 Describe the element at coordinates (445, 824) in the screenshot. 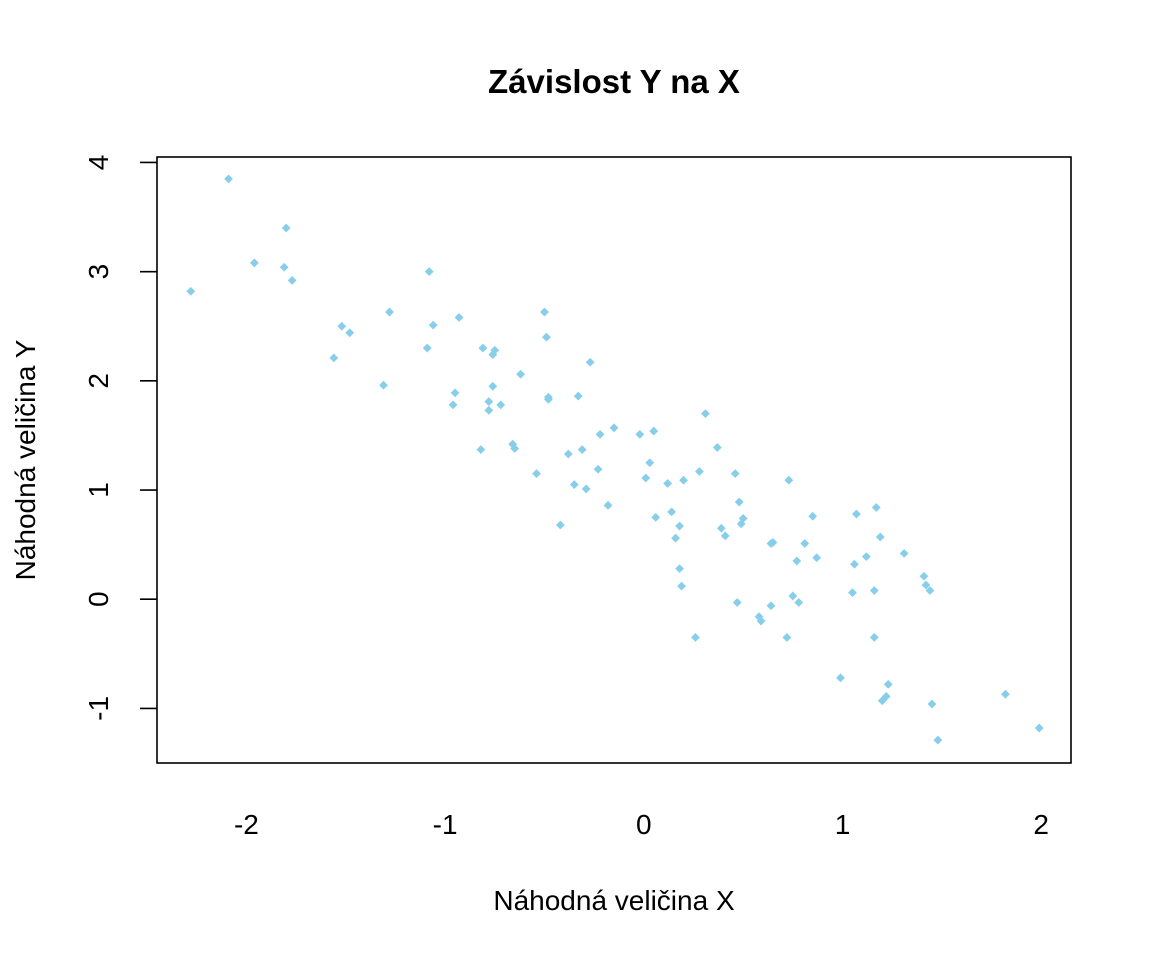

I see `x-tick-label: -1` at that location.